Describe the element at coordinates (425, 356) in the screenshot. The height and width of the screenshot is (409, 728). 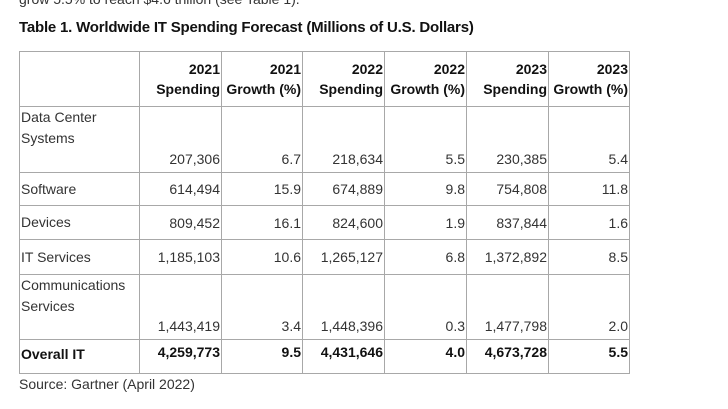
I see `value-cell: 4.0` at that location.